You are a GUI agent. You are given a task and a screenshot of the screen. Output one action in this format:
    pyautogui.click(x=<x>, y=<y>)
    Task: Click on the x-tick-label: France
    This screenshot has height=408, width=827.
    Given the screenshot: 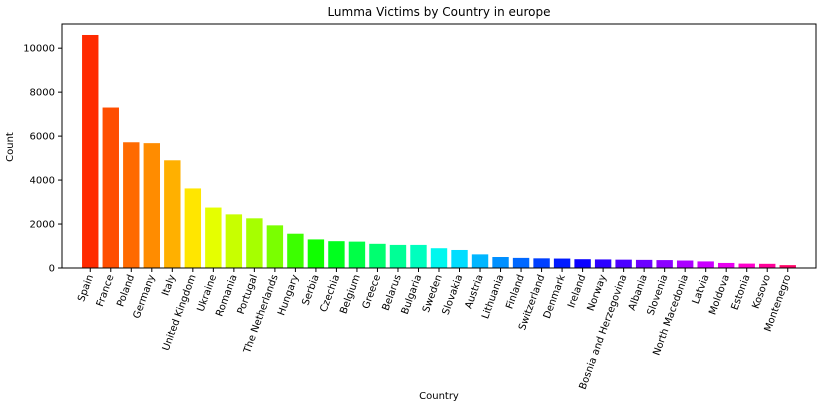 What is the action you would take?
    pyautogui.click(x=106, y=290)
    